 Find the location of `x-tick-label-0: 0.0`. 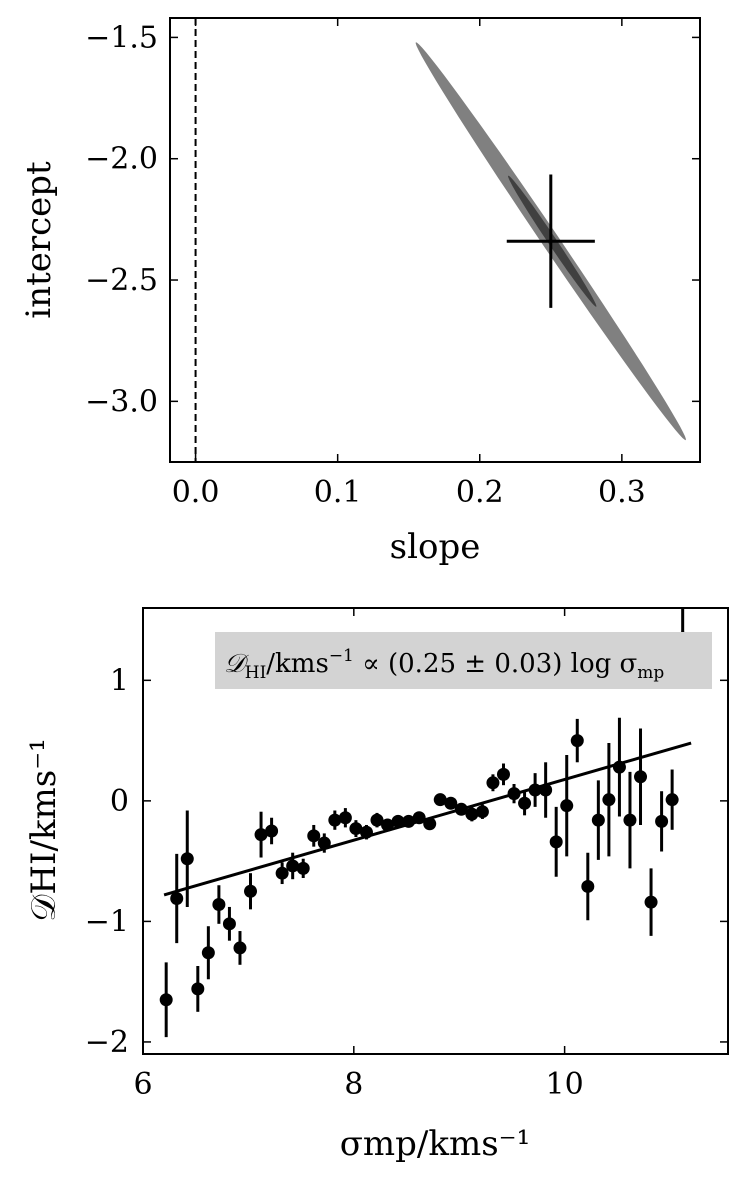

x-tick-label-0: 0.0 is located at coordinates (196, 492).